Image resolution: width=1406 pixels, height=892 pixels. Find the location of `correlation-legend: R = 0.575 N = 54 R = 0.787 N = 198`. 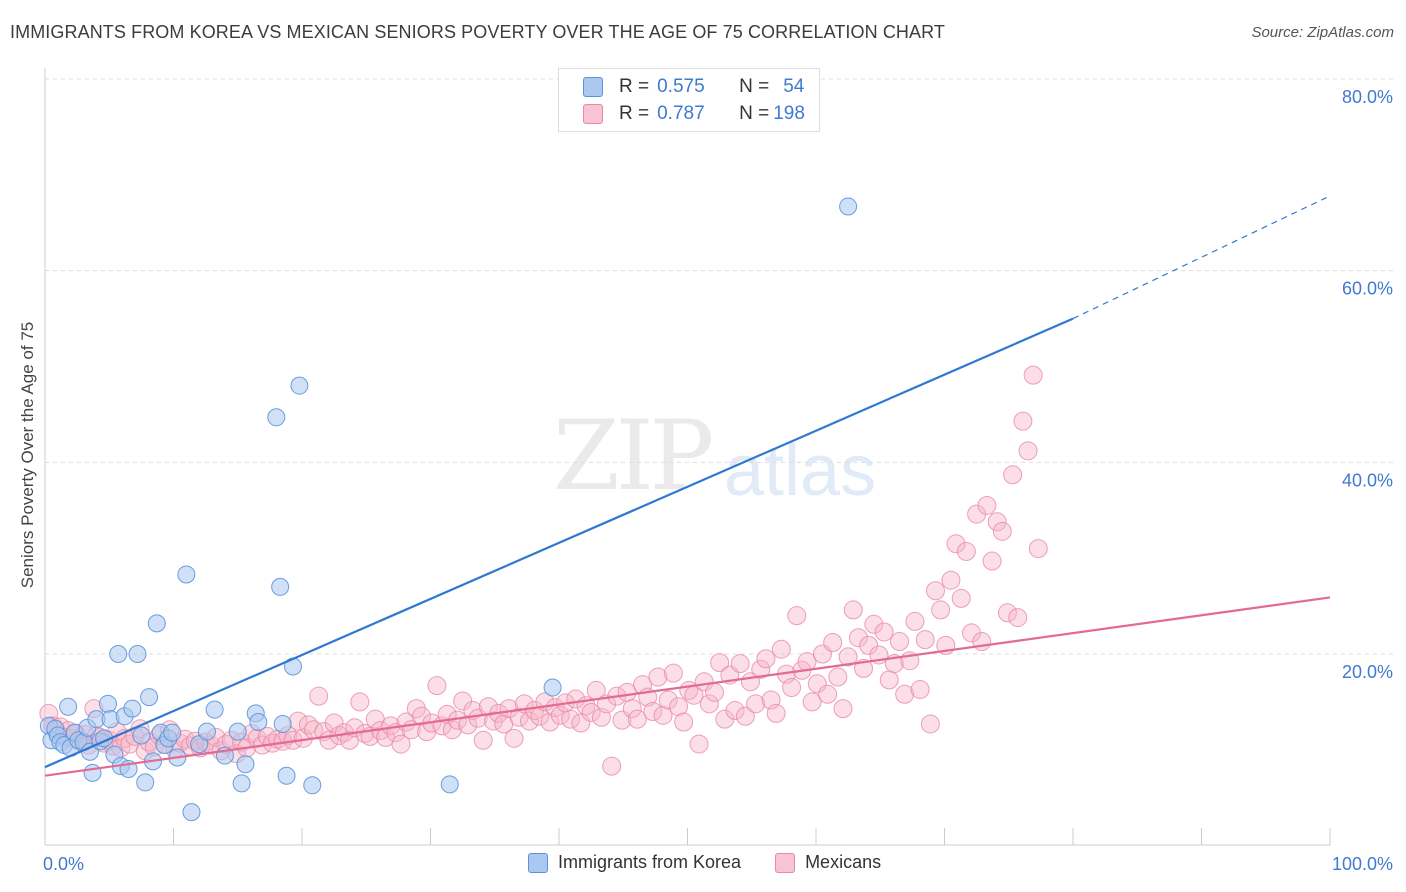

correlation-legend: R = 0.575 N = 54 R = 0.787 N = 198 is located at coordinates (689, 100).